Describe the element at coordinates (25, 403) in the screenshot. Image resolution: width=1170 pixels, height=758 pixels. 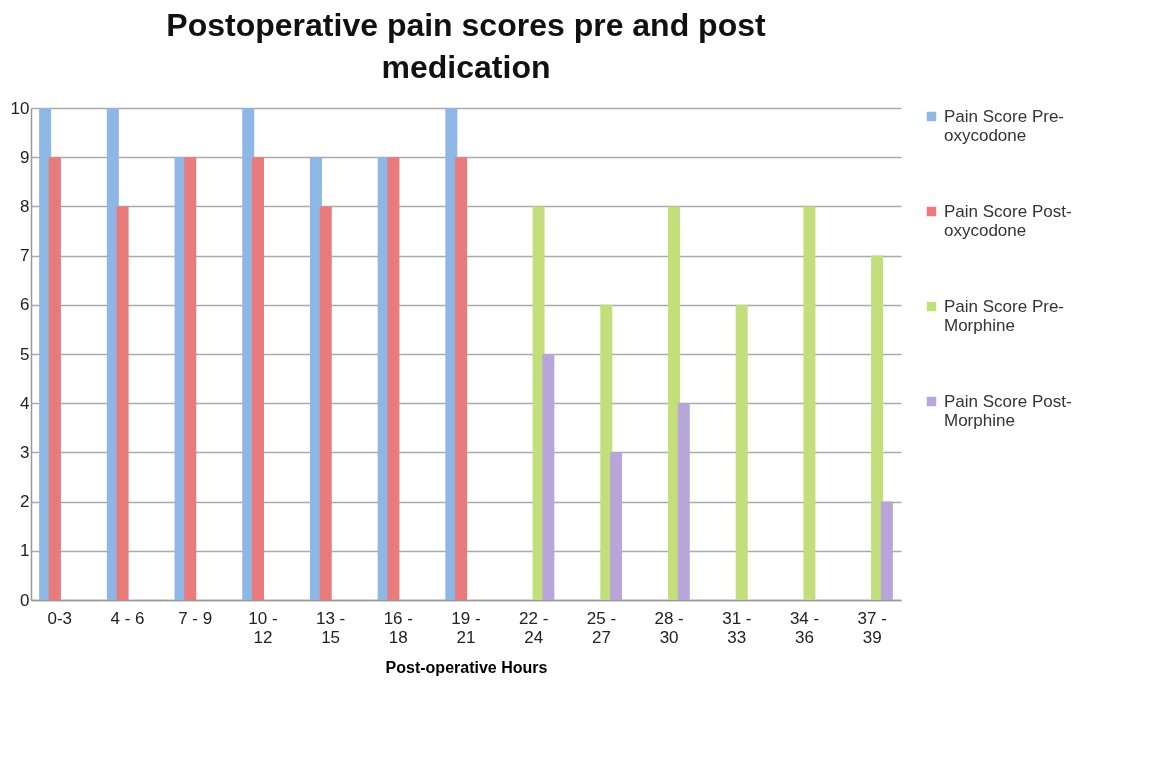
I see `y-tick-label: 4` at that location.